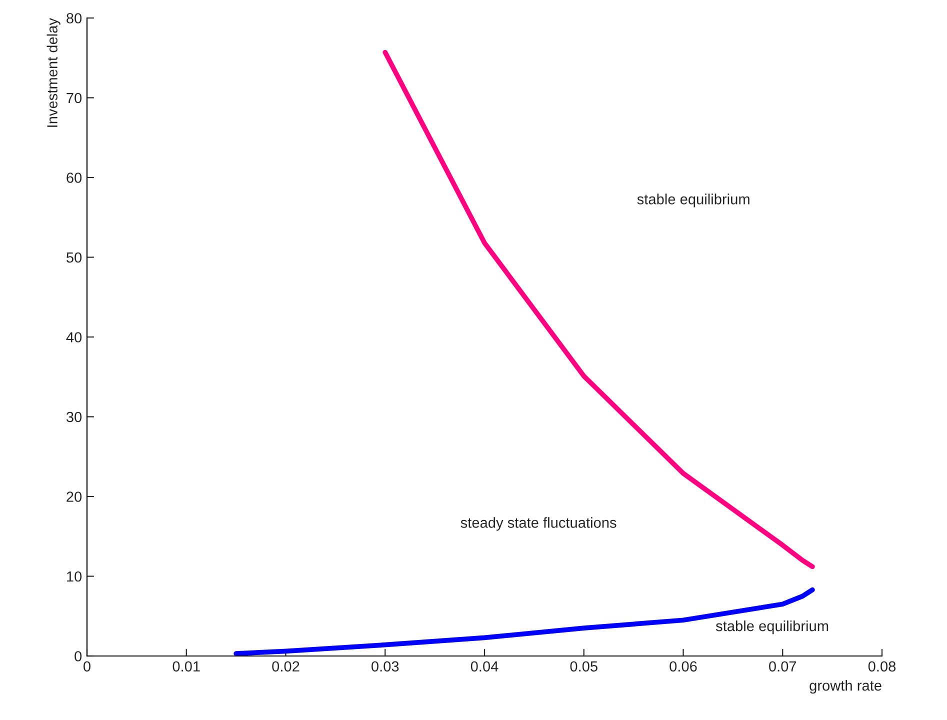  I want to click on x-tick-label: 0.05, so click(584, 666).